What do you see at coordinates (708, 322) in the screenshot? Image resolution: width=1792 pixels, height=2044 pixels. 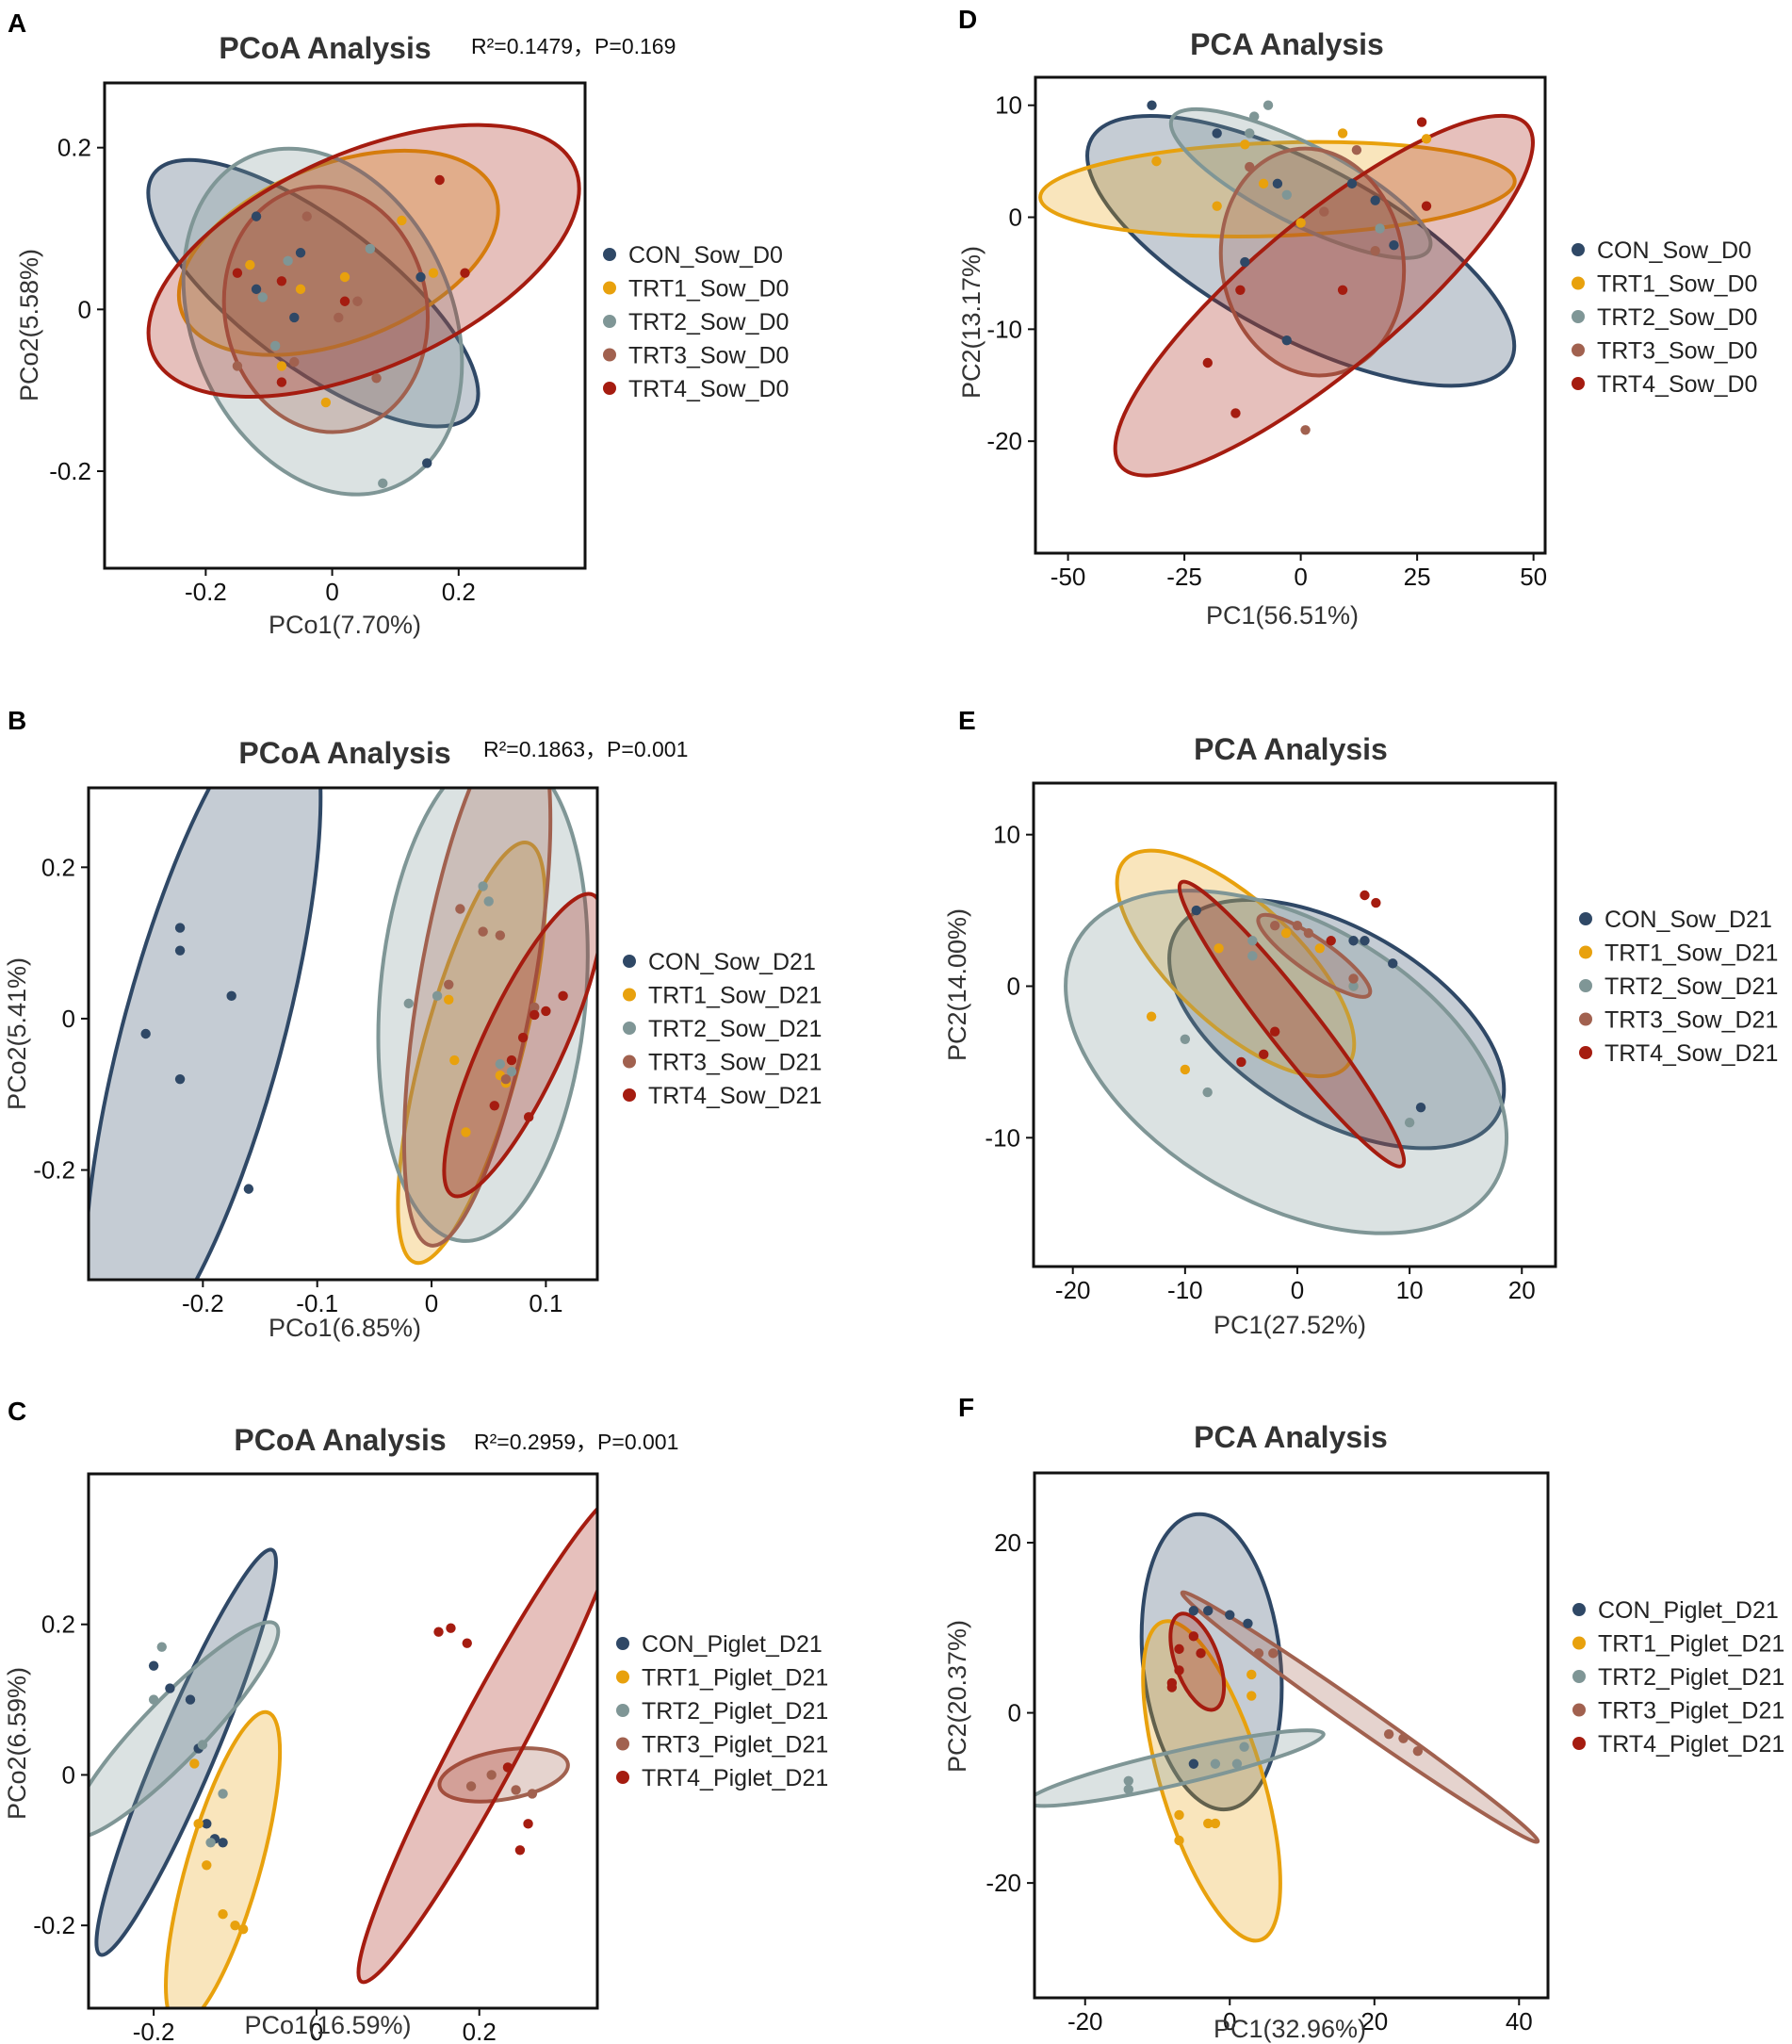 I see `legend-entry: TRT2_Sow_D0` at bounding box center [708, 322].